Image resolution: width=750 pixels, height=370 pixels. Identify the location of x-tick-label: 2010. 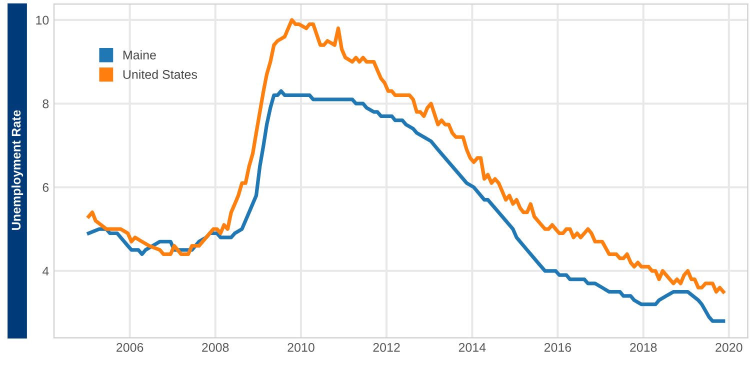
(301, 347).